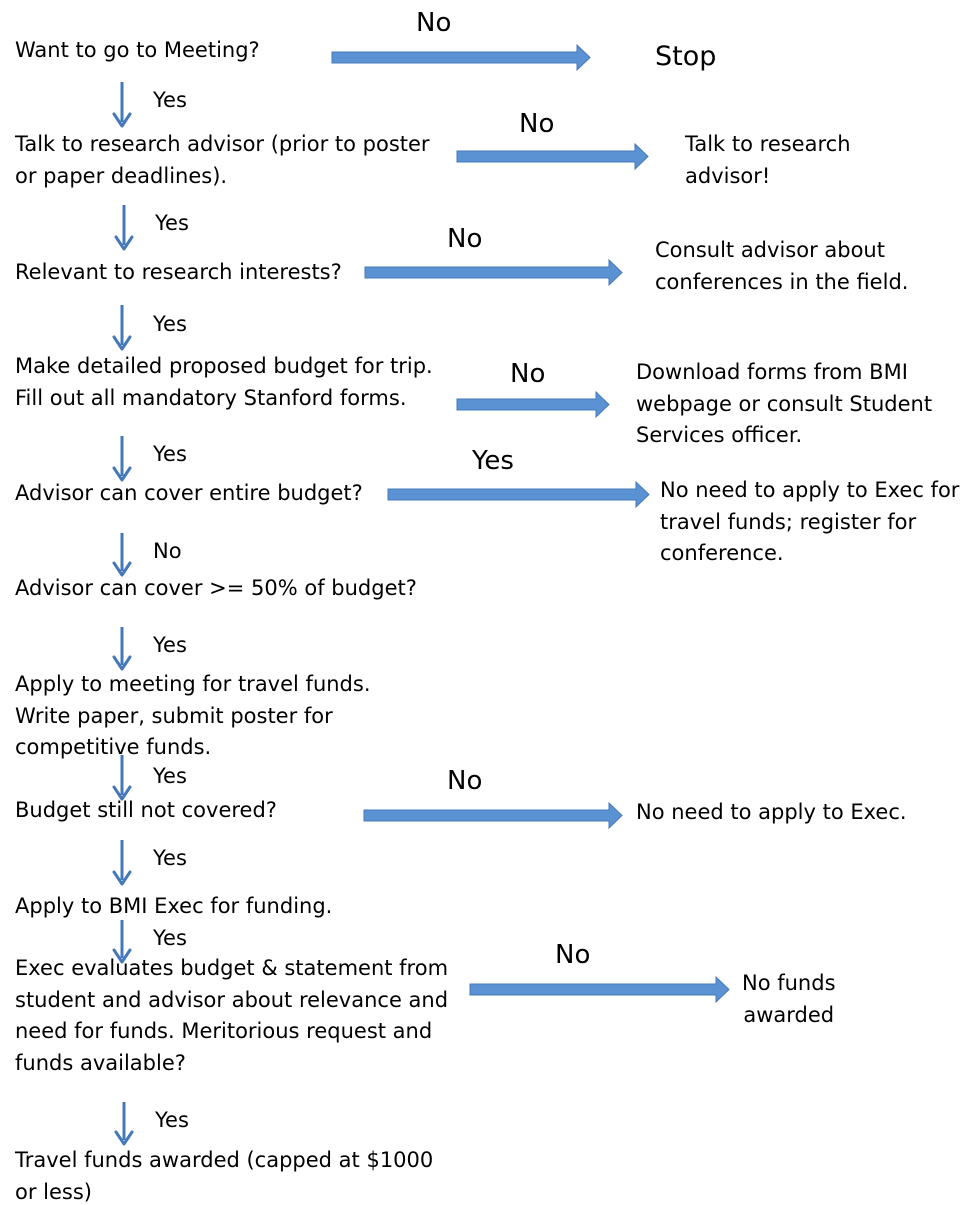  I want to click on label-no-3: No, so click(465, 239).